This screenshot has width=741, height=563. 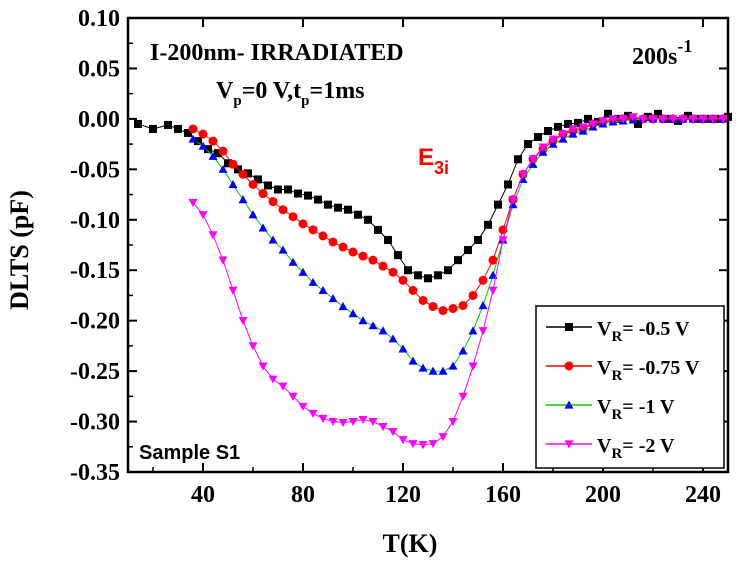 I want to click on x-tick-label: 120, so click(x=403, y=495).